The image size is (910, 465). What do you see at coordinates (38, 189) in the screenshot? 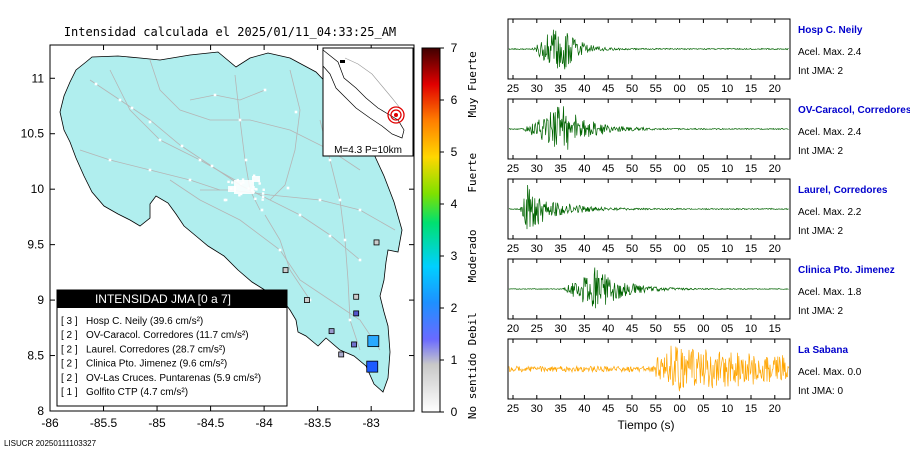
I see `map-y-tick-label: 10` at bounding box center [38, 189].